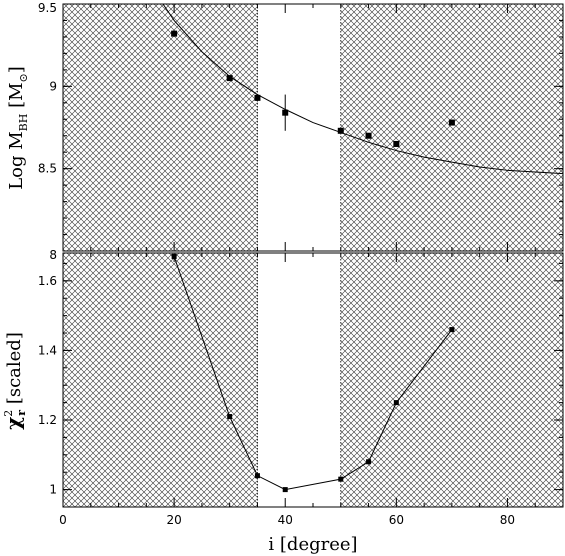 The height and width of the screenshot is (556, 565). I want to click on top-ylabel-unit-close: ], so click(16, 69).